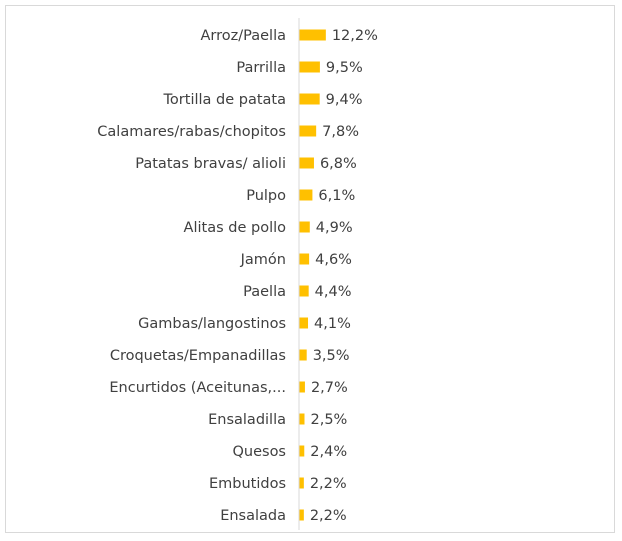 The width and height of the screenshot is (622, 541). Describe the element at coordinates (329, 388) in the screenshot. I see `value-label: 2,7%` at that location.